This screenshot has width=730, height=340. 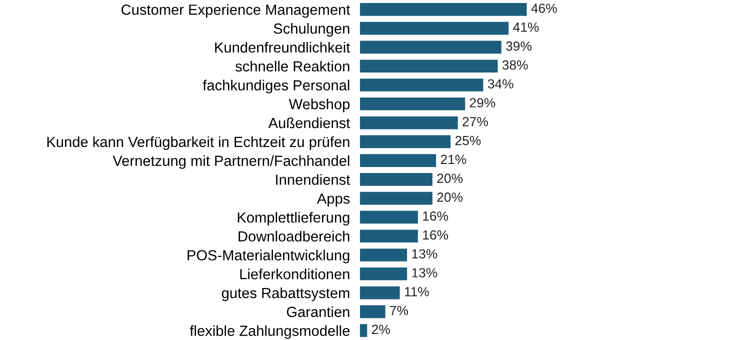 I want to click on y-tick-label: Vernetzung mit Partnern/Fachhandel, so click(x=231, y=162).